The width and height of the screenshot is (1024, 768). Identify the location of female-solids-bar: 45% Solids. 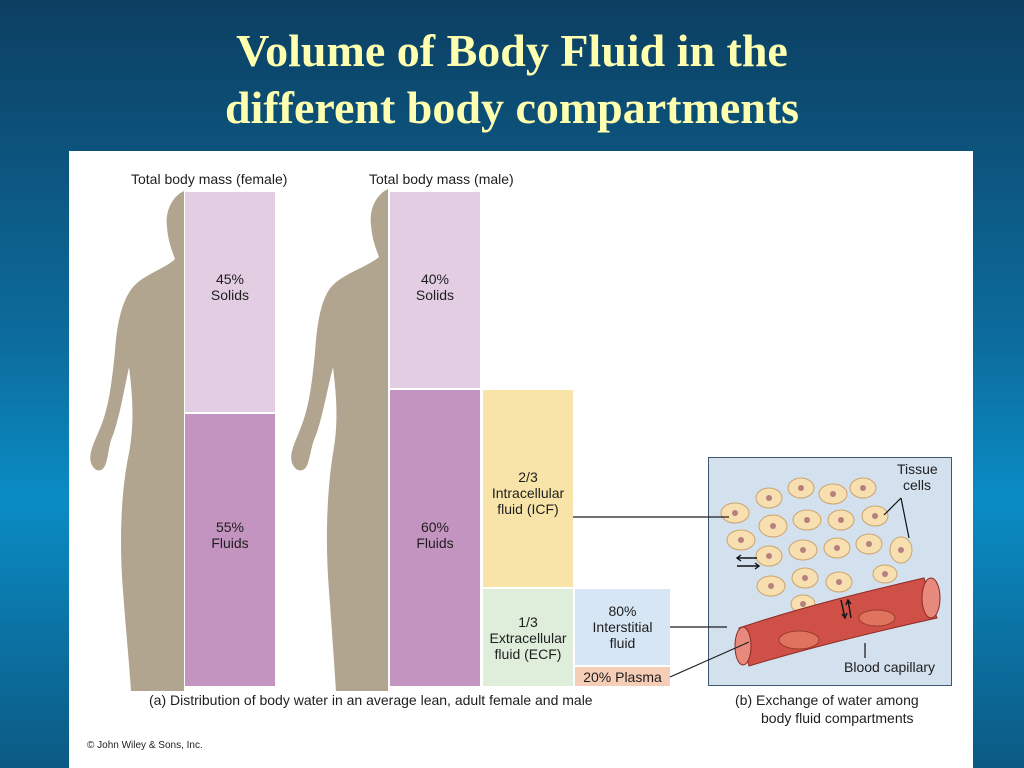
(230, 302).